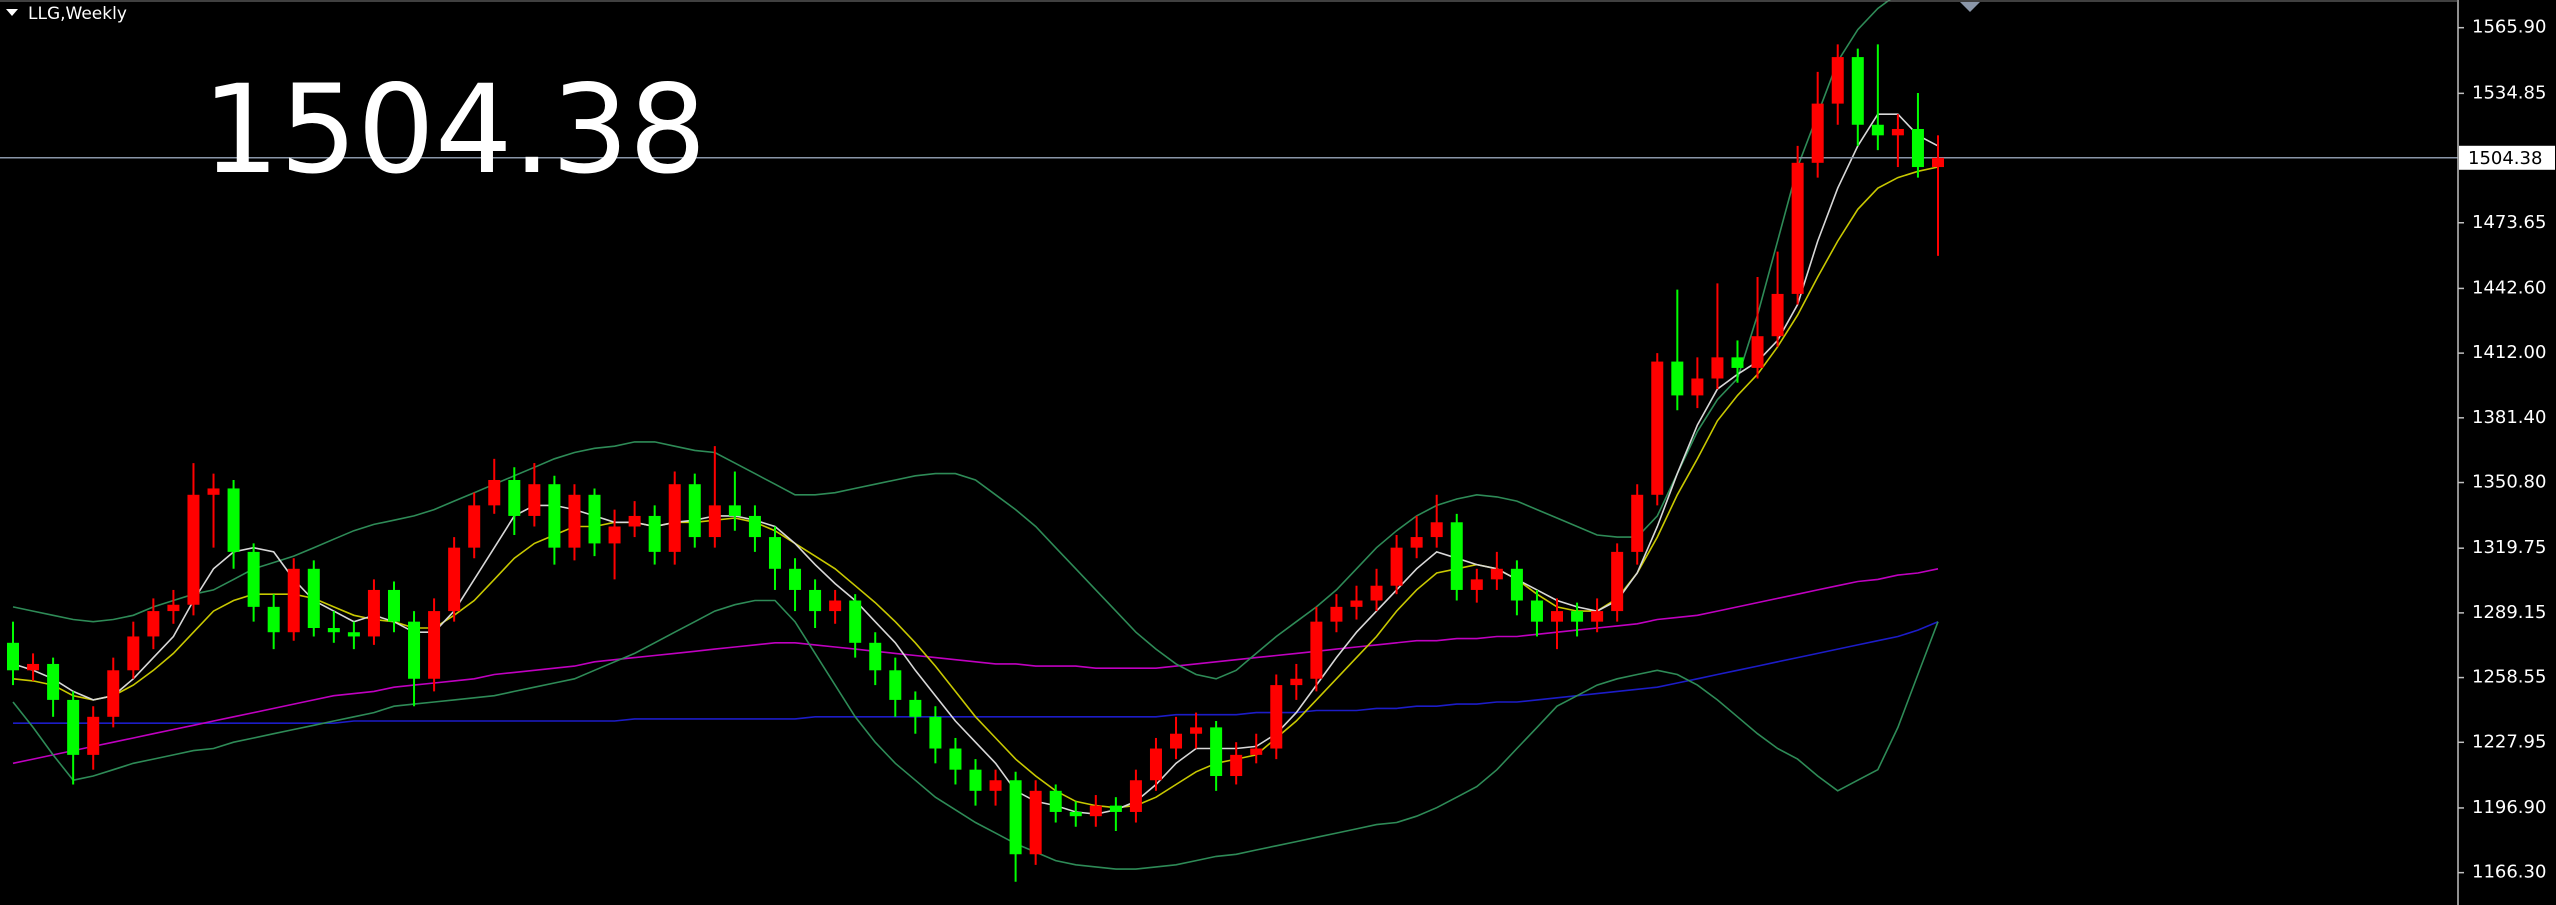 Image resolution: width=2556 pixels, height=905 pixels. Describe the element at coordinates (2509, 222) in the screenshot. I see `y-tick-label: 1473.65` at that location.